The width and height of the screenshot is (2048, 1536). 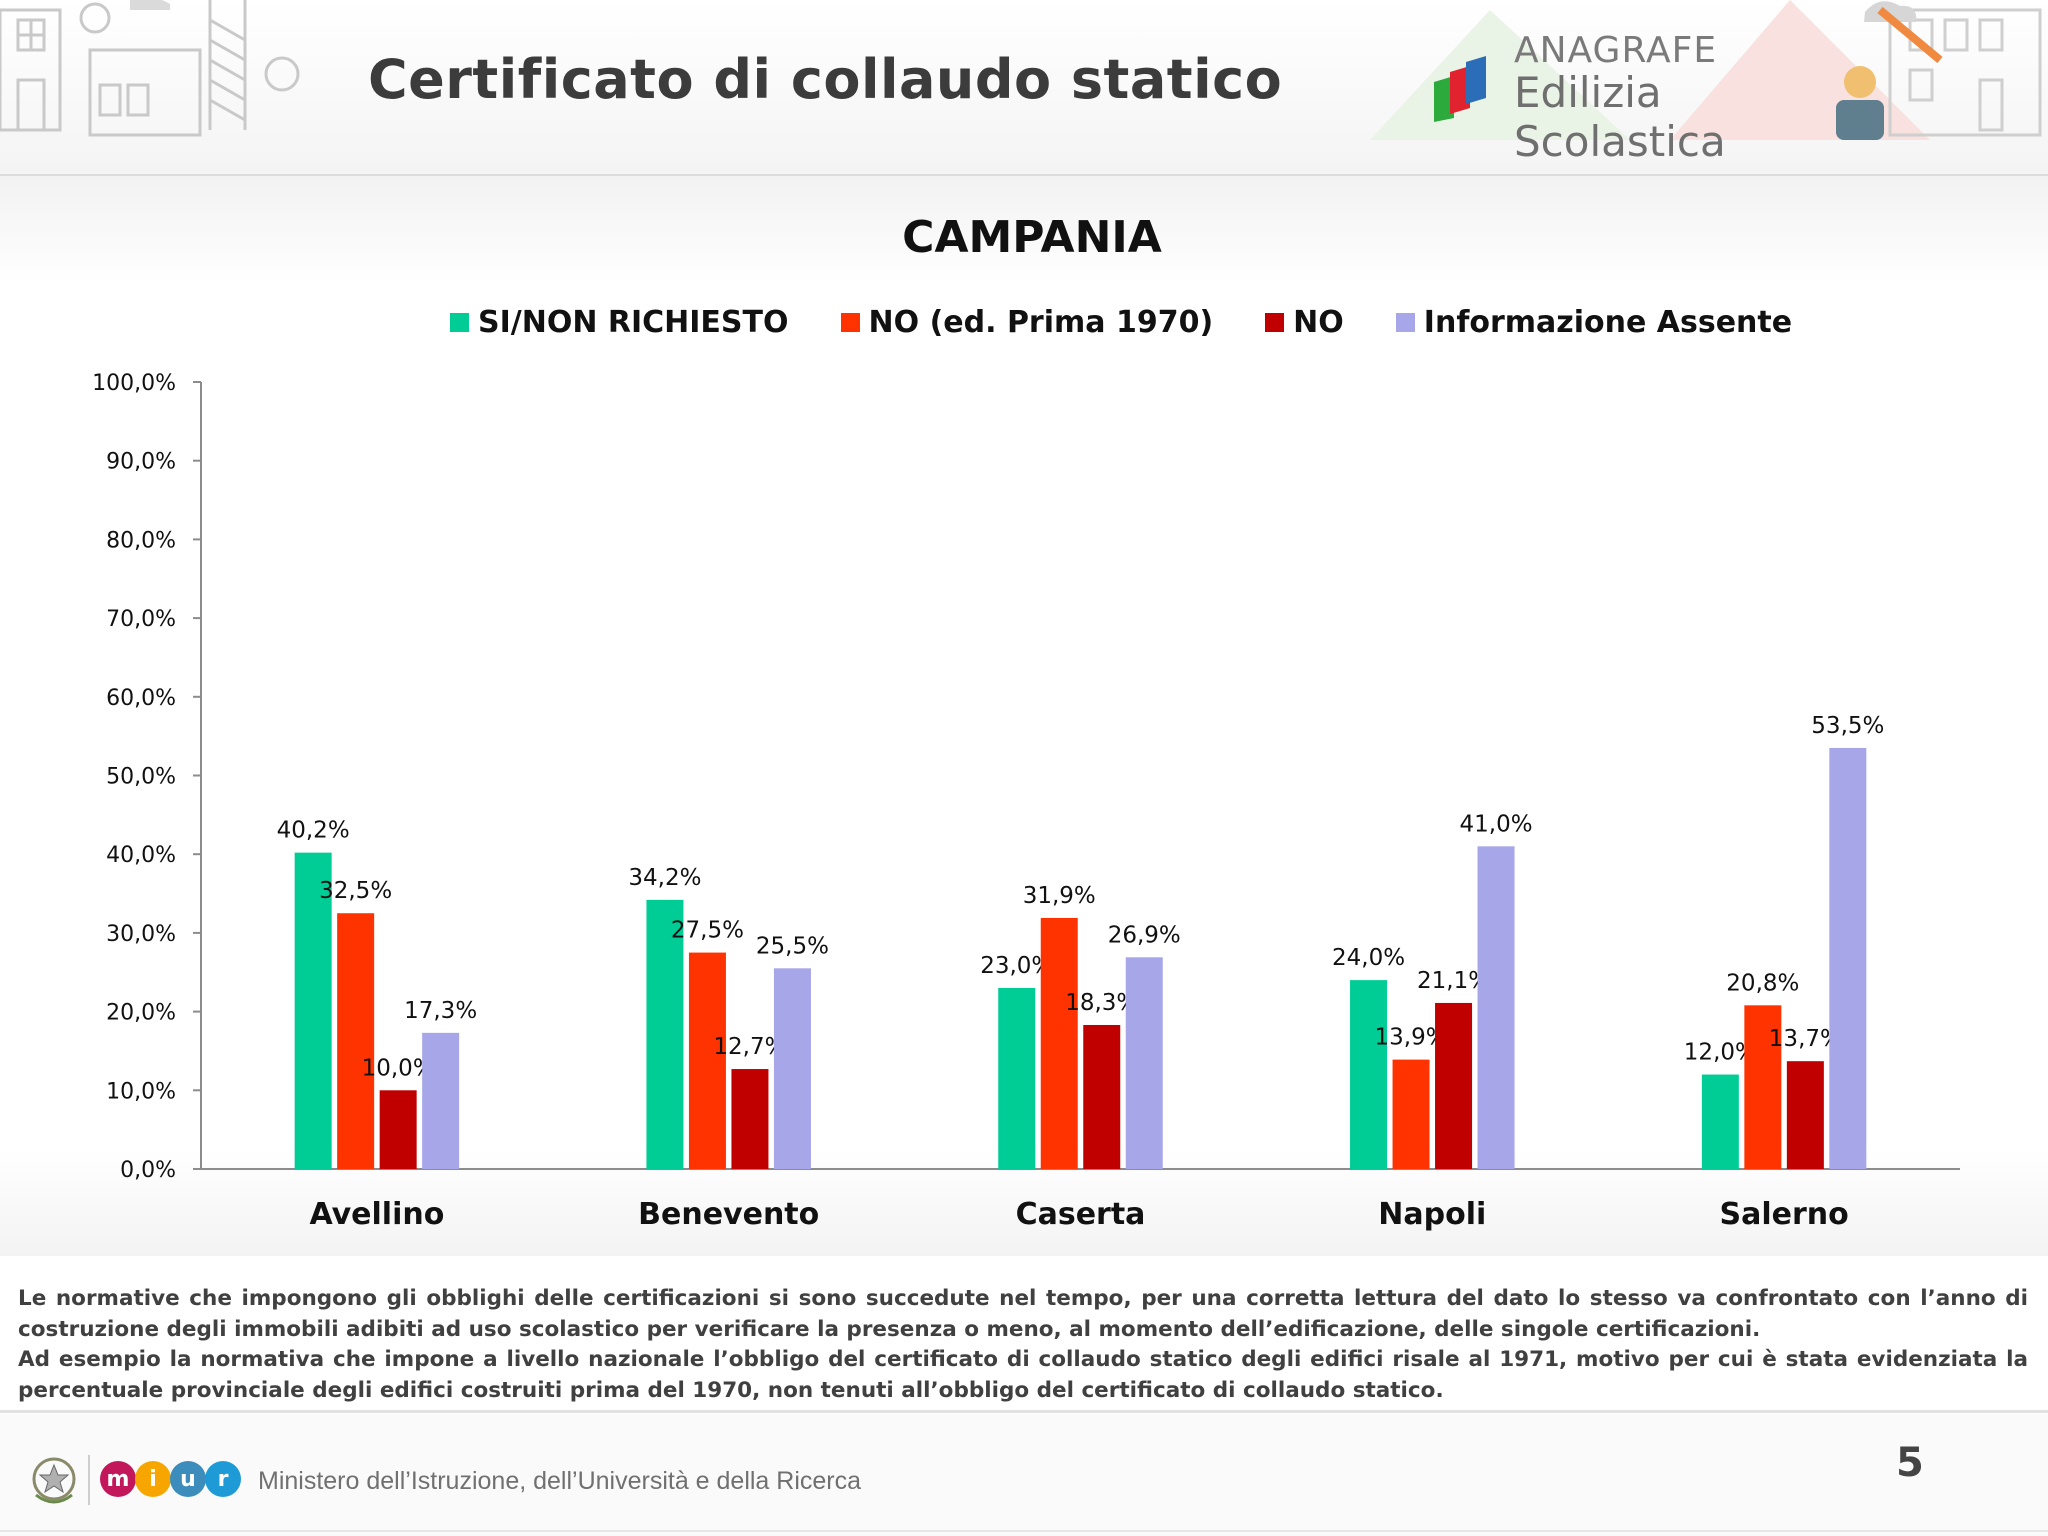 I want to click on data-label: 27,5%, so click(x=707, y=931).